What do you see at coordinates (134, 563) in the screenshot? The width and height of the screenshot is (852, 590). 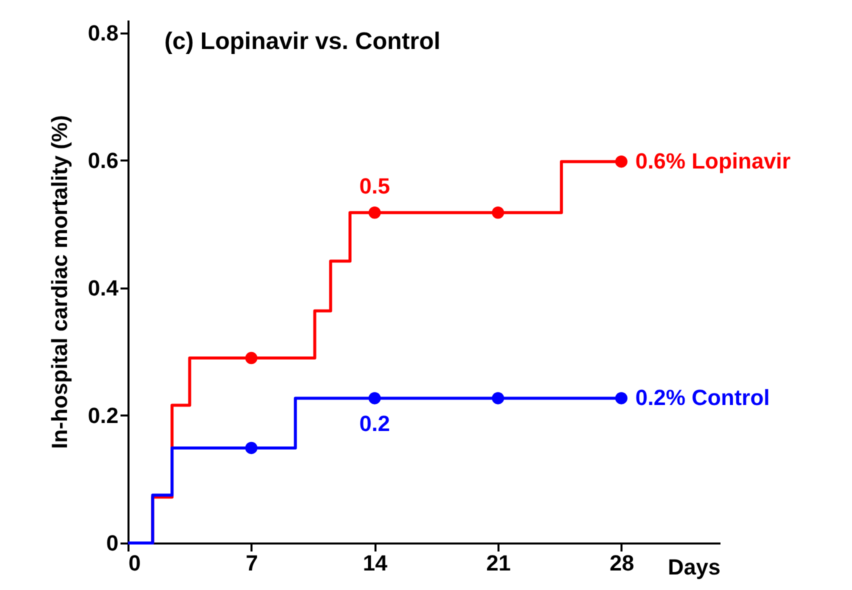 I see `x-tick-label: 0` at bounding box center [134, 563].